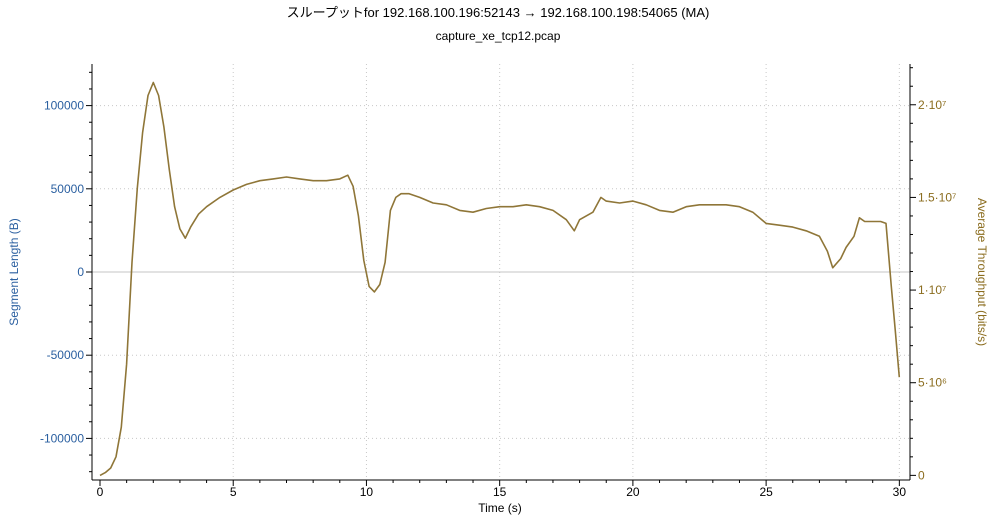 This screenshot has height=527, width=996. What do you see at coordinates (500, 508) in the screenshot?
I see `x-axis-label: Time (s)` at bounding box center [500, 508].